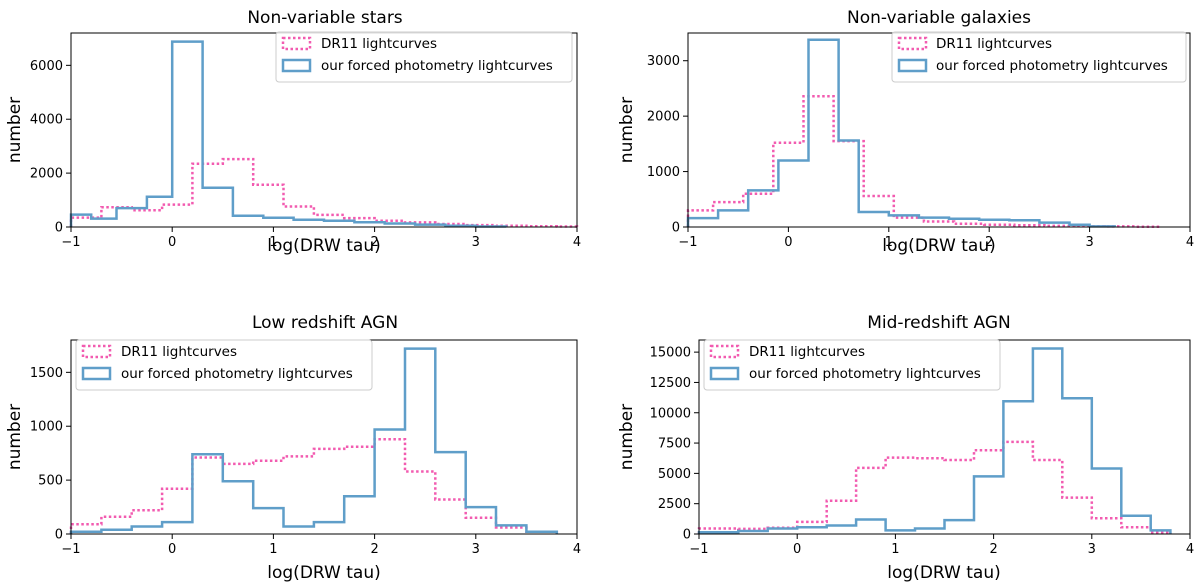  Describe the element at coordinates (939, 18) in the screenshot. I see `panel-title: Non-variable galaxies` at that location.